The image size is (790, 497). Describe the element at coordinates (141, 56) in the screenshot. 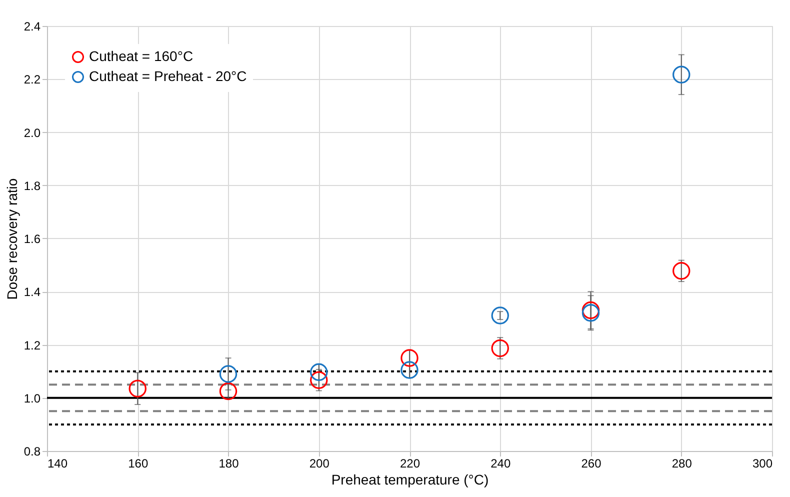

I see `legend-label: Cutheat = 160°C` at that location.